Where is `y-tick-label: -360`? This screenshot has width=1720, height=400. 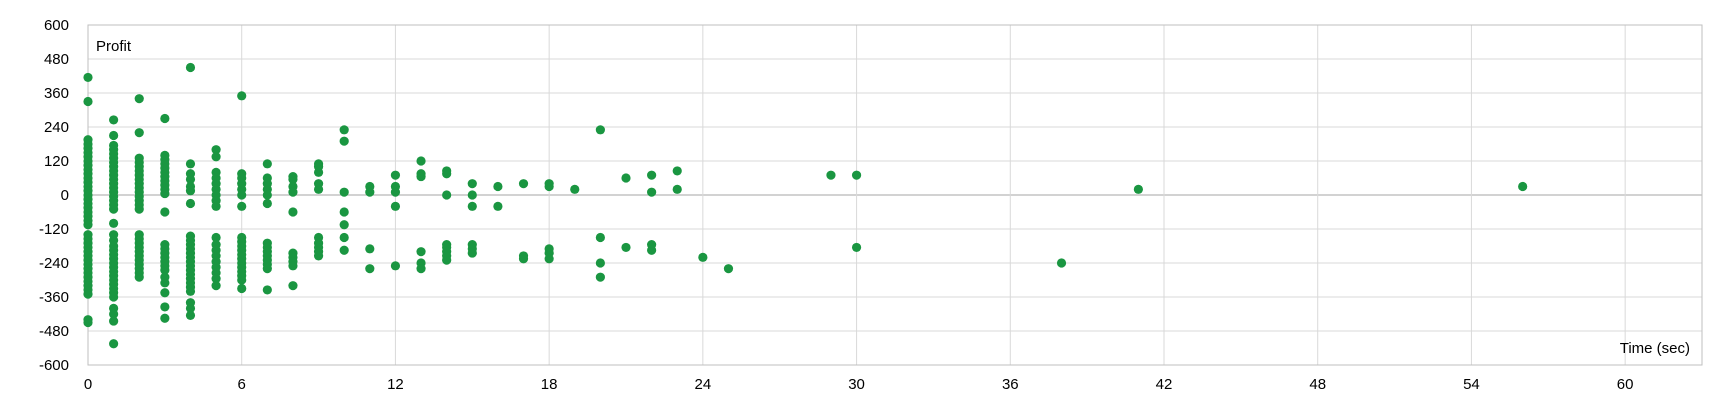 y-tick-label: -360 is located at coordinates (54, 297).